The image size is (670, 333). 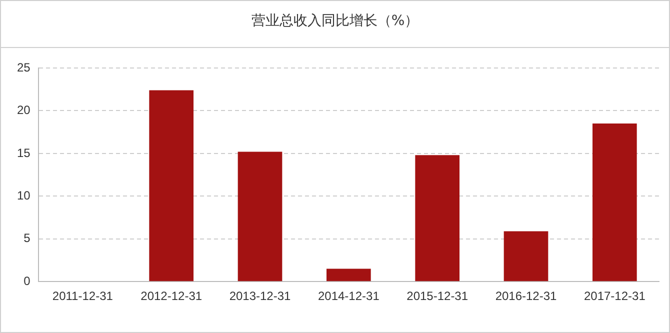 I want to click on x-tick-label: 2013-12-31, so click(x=260, y=296).